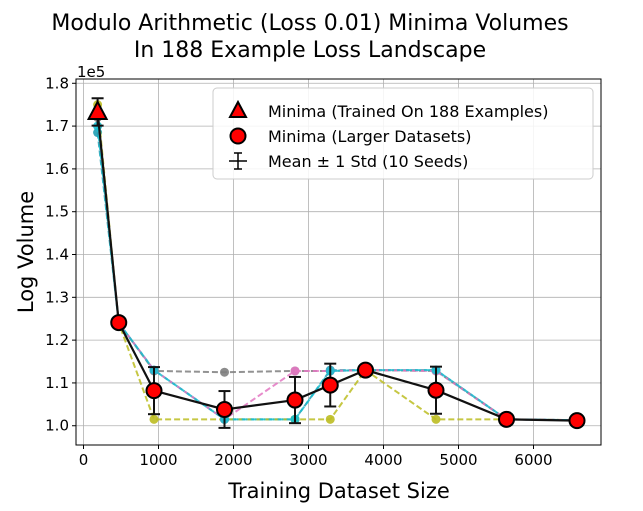  What do you see at coordinates (308, 460) in the screenshot?
I see `x-tick-label: 3000` at bounding box center [308, 460].